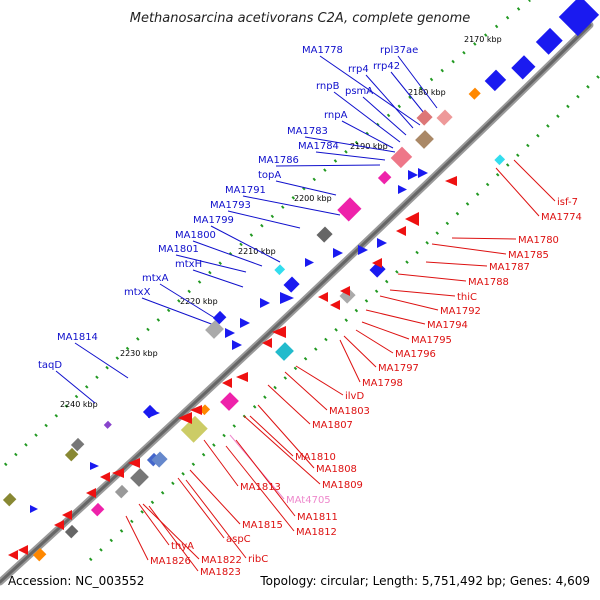 This screenshot has width=600, height=600. Describe the element at coordinates (467, 297) in the screenshot. I see `gene-label-thic: thiC` at that location.